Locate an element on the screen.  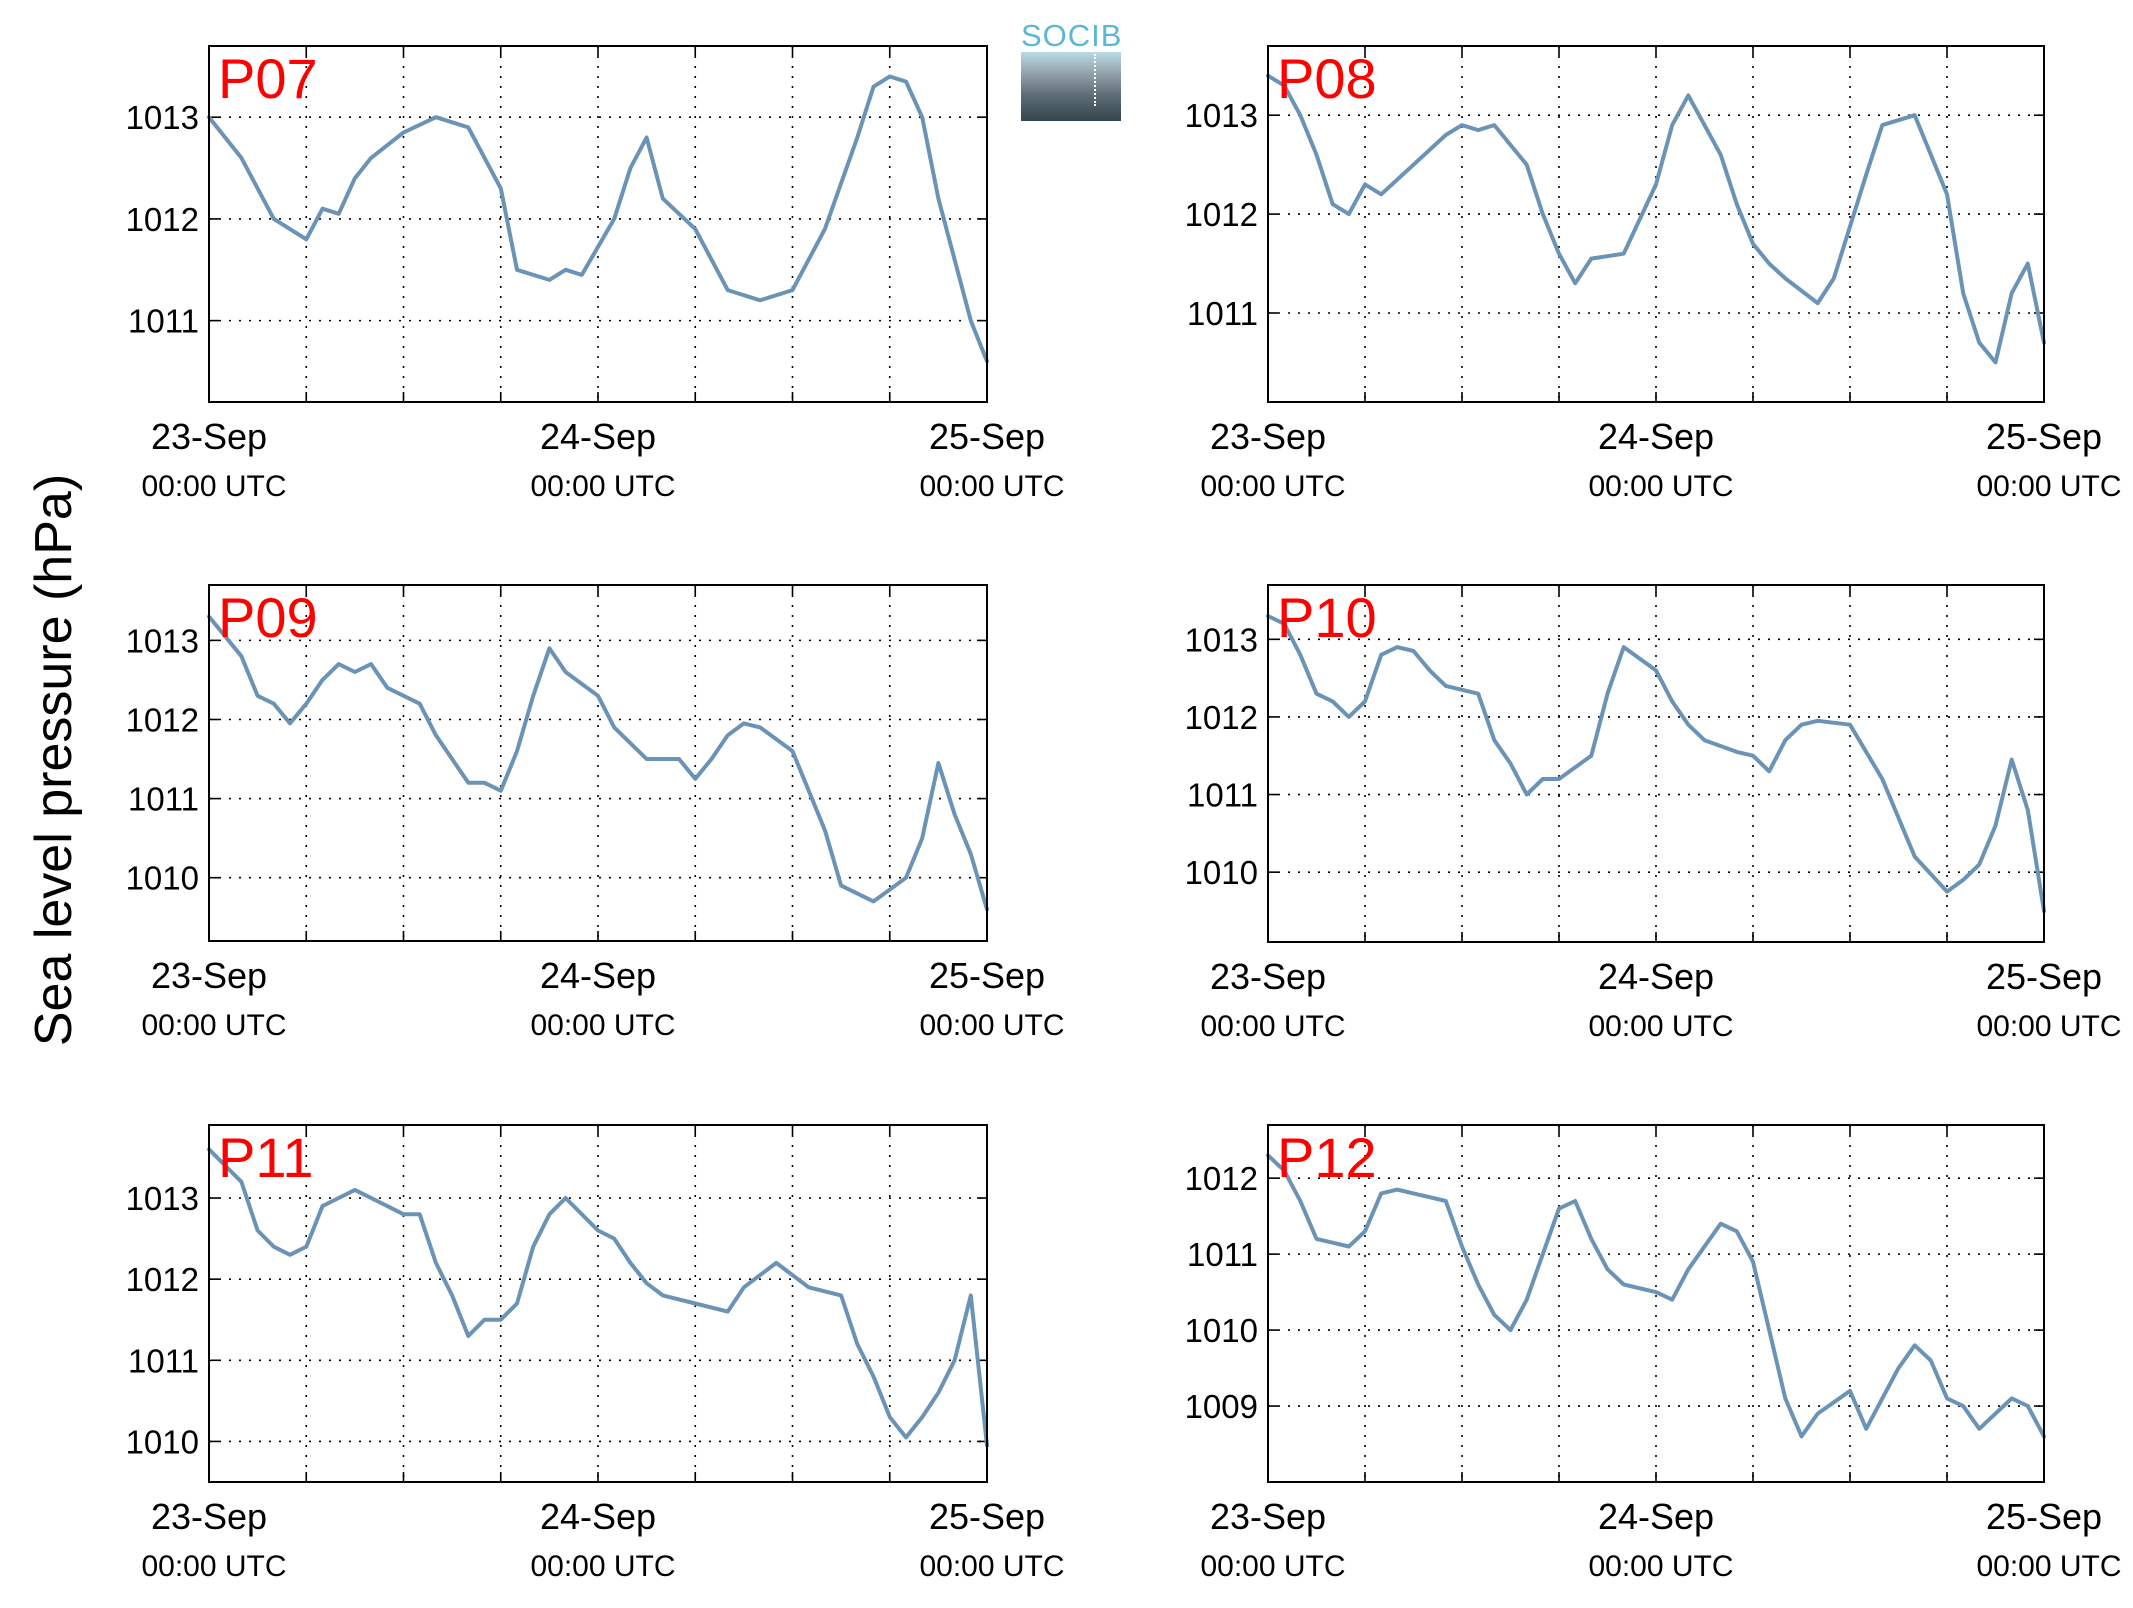
panel-label: P10 is located at coordinates (1327, 617).